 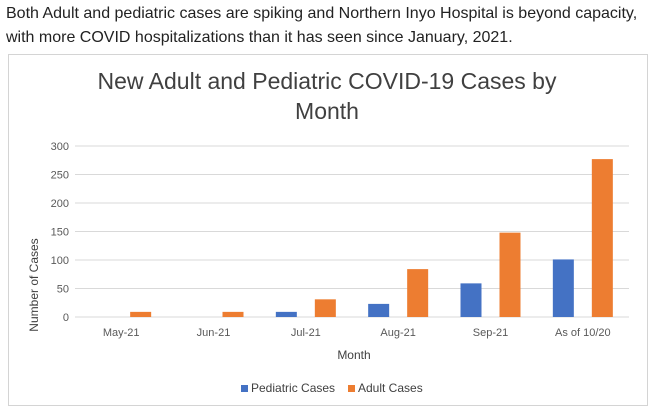 What do you see at coordinates (327, 111) in the screenshot?
I see `chart-title-line-2: Month` at bounding box center [327, 111].